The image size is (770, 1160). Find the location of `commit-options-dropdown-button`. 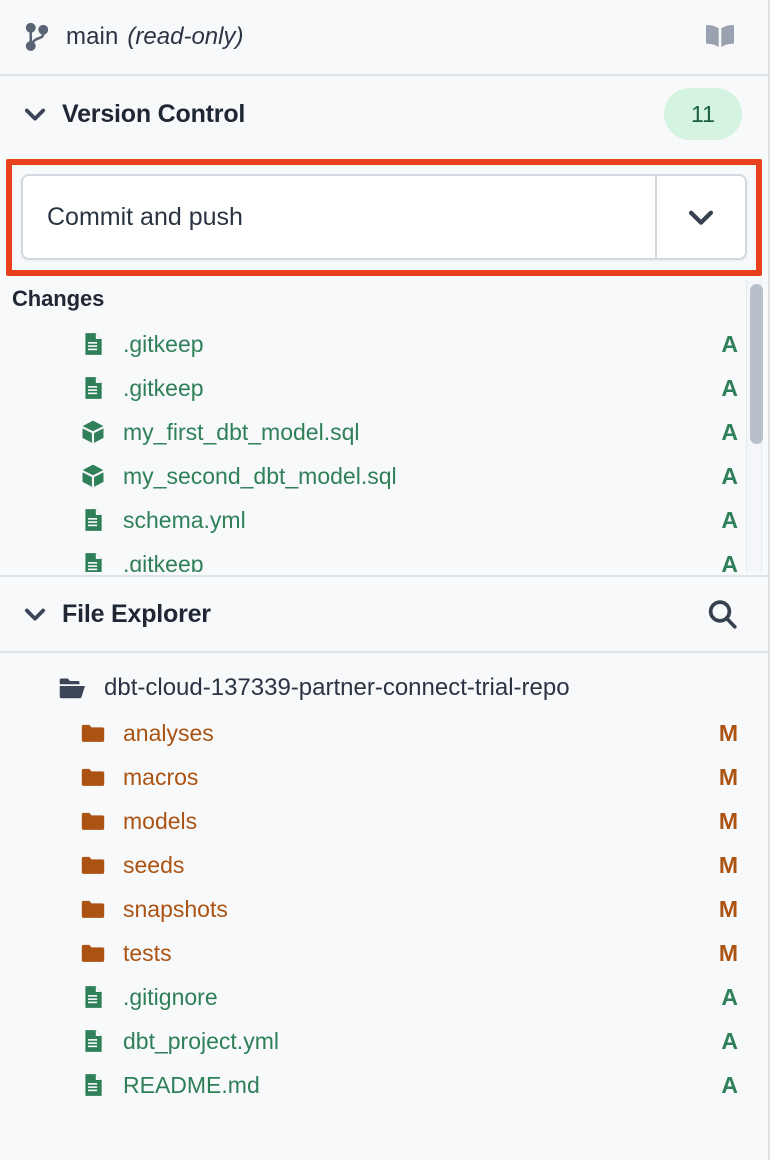

commit-options-dropdown-button is located at coordinates (700, 217).